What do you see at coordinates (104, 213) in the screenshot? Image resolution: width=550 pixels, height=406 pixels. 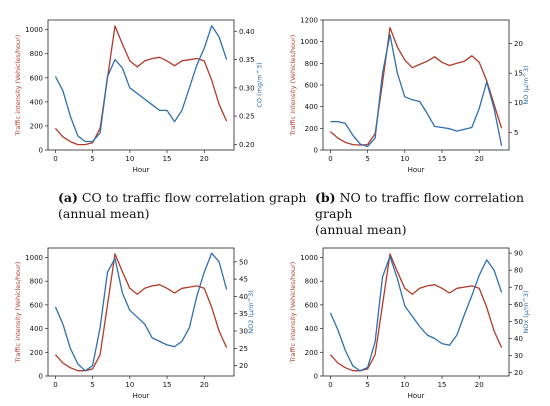 I see `caption-a-line2: (annual mean)` at bounding box center [104, 213].